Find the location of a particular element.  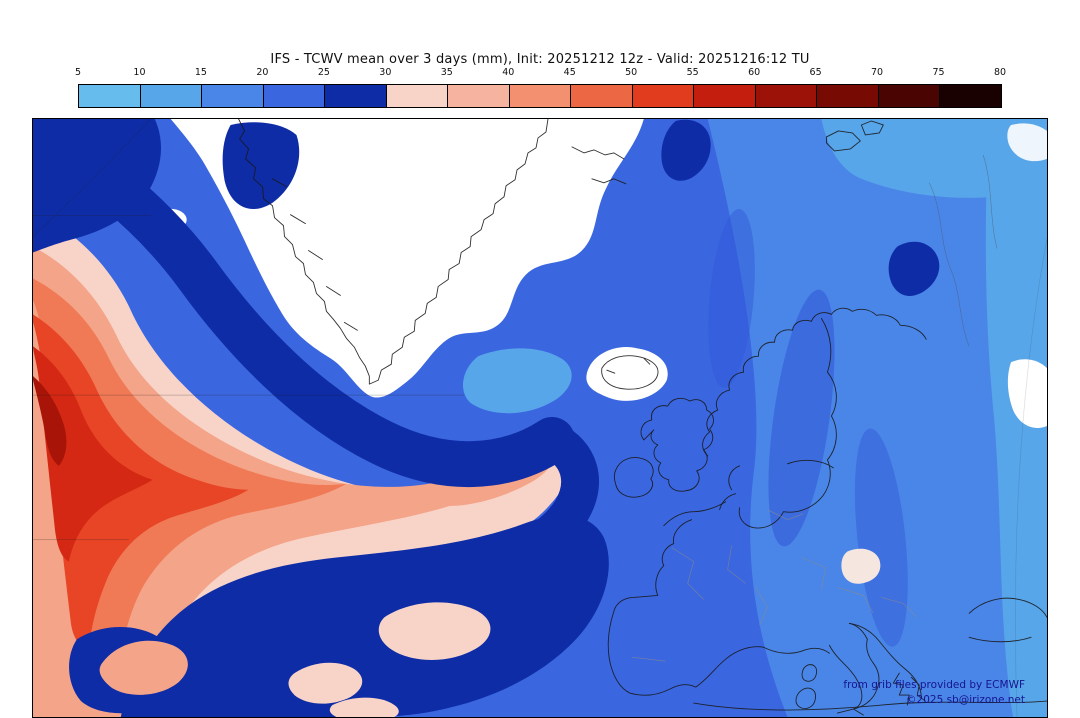

tcwv-plume-darkest-red is located at coordinates (50, 421).